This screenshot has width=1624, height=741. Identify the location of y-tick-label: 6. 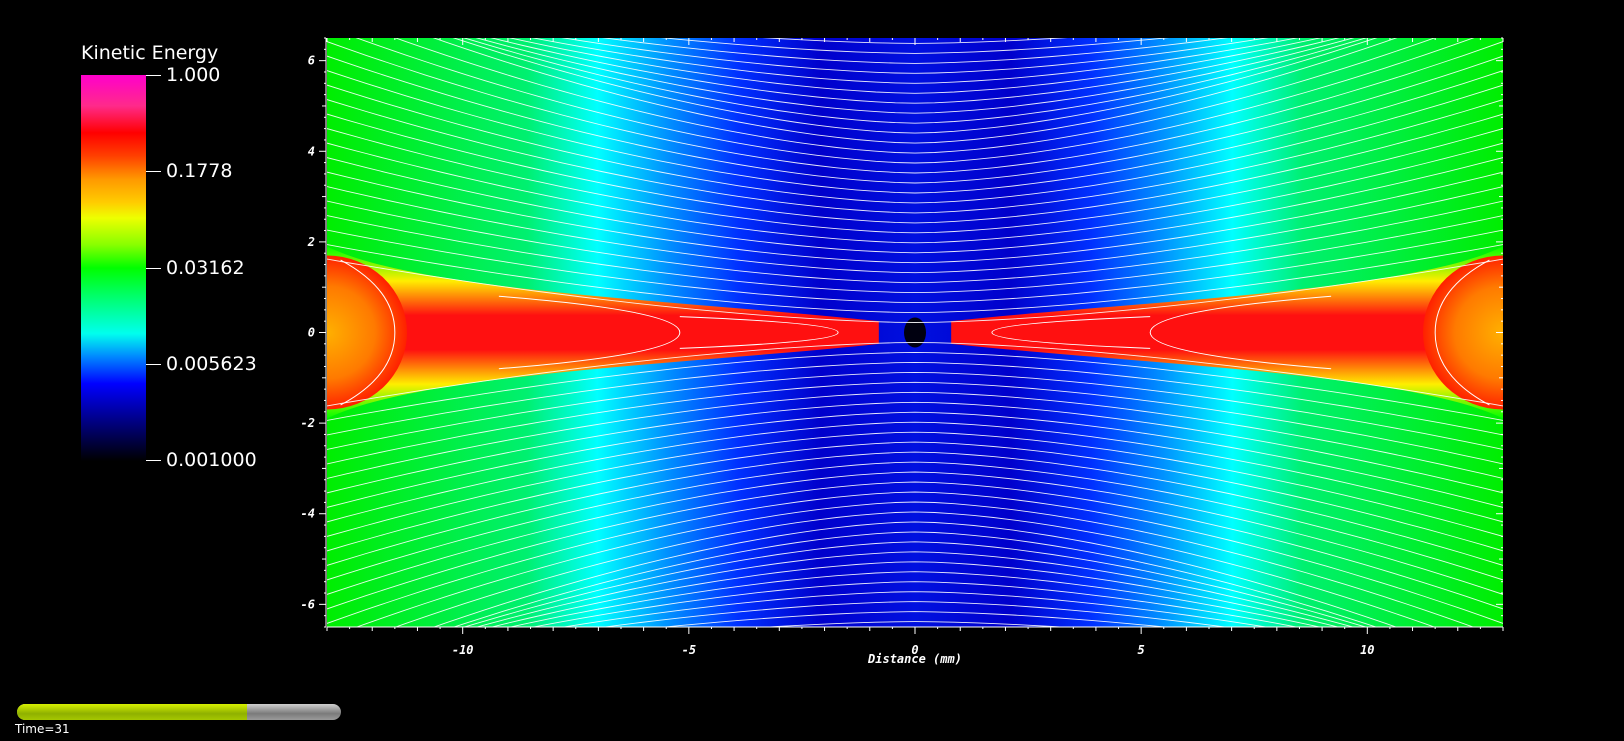
(311, 61).